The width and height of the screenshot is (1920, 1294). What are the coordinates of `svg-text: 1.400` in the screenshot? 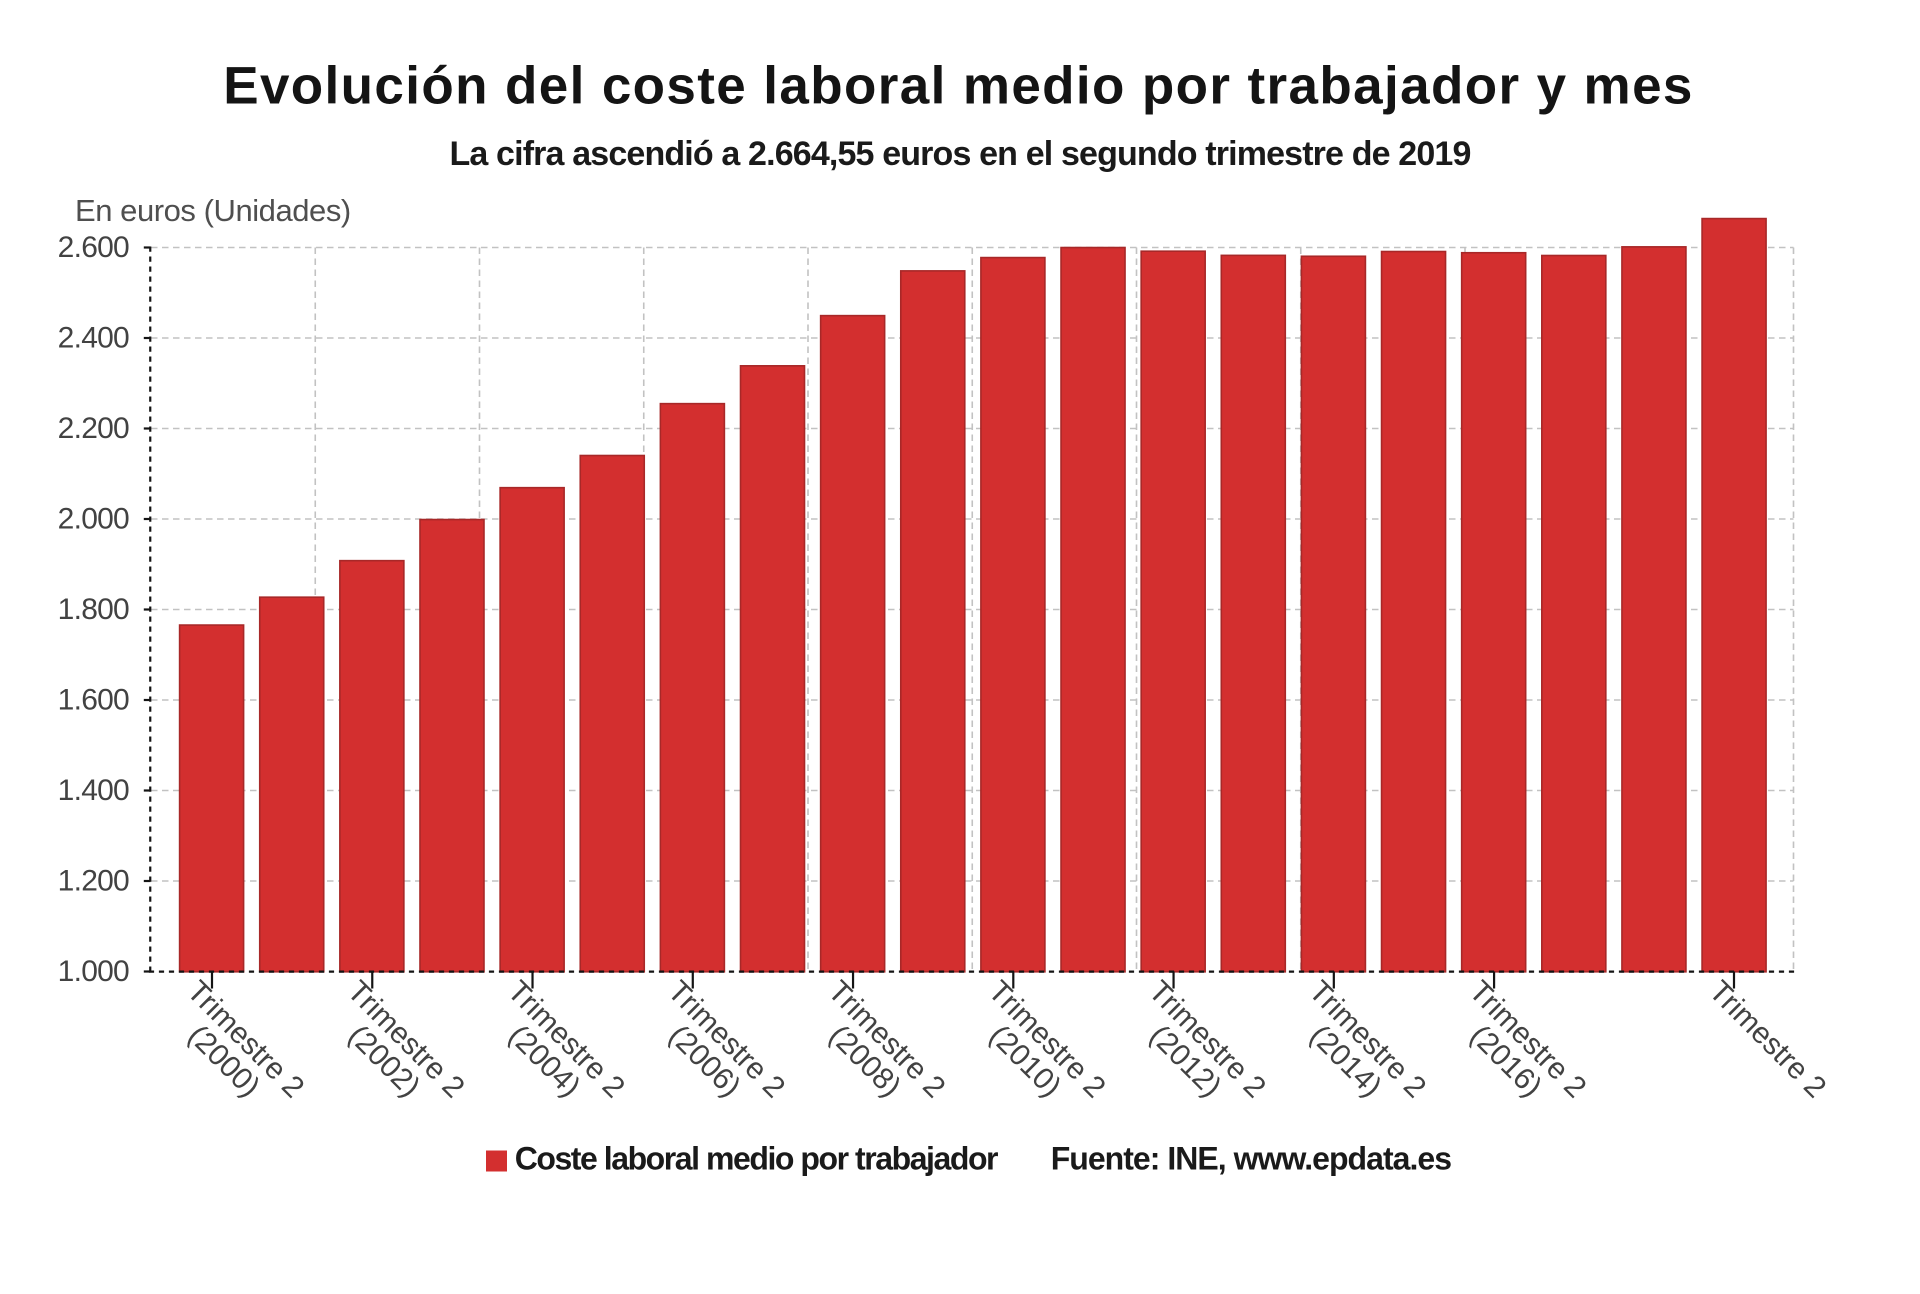 It's located at (93, 790).